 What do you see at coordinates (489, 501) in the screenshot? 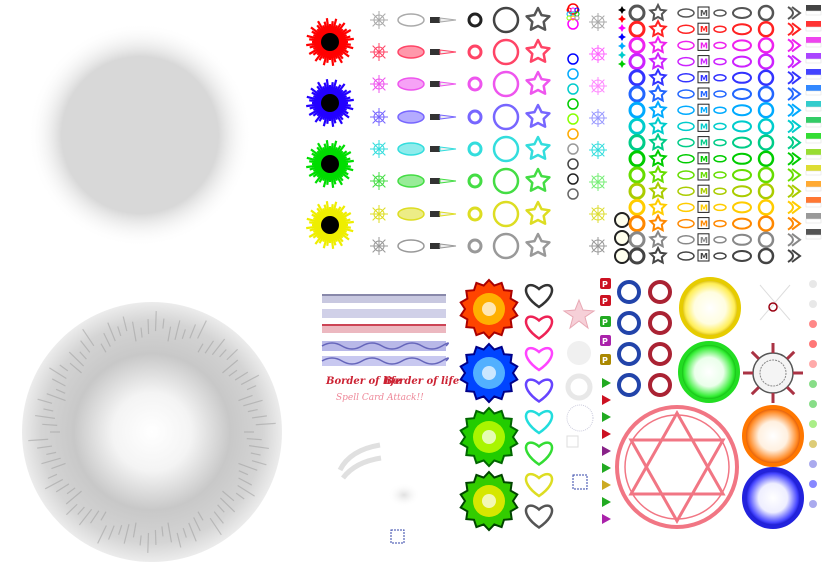
I see `sphere-highlight` at bounding box center [489, 501].